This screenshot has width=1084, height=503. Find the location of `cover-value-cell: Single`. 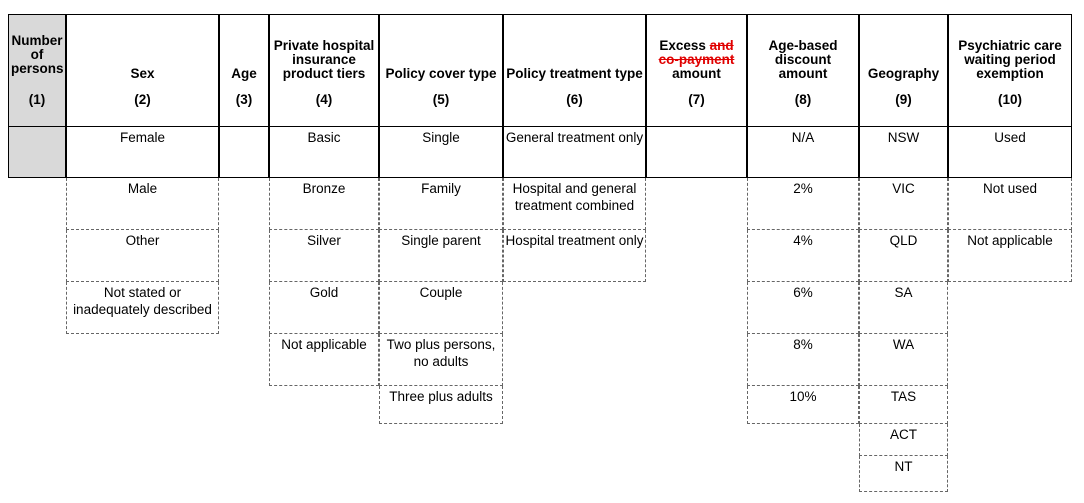

cover-value-cell: Single is located at coordinates (441, 152).